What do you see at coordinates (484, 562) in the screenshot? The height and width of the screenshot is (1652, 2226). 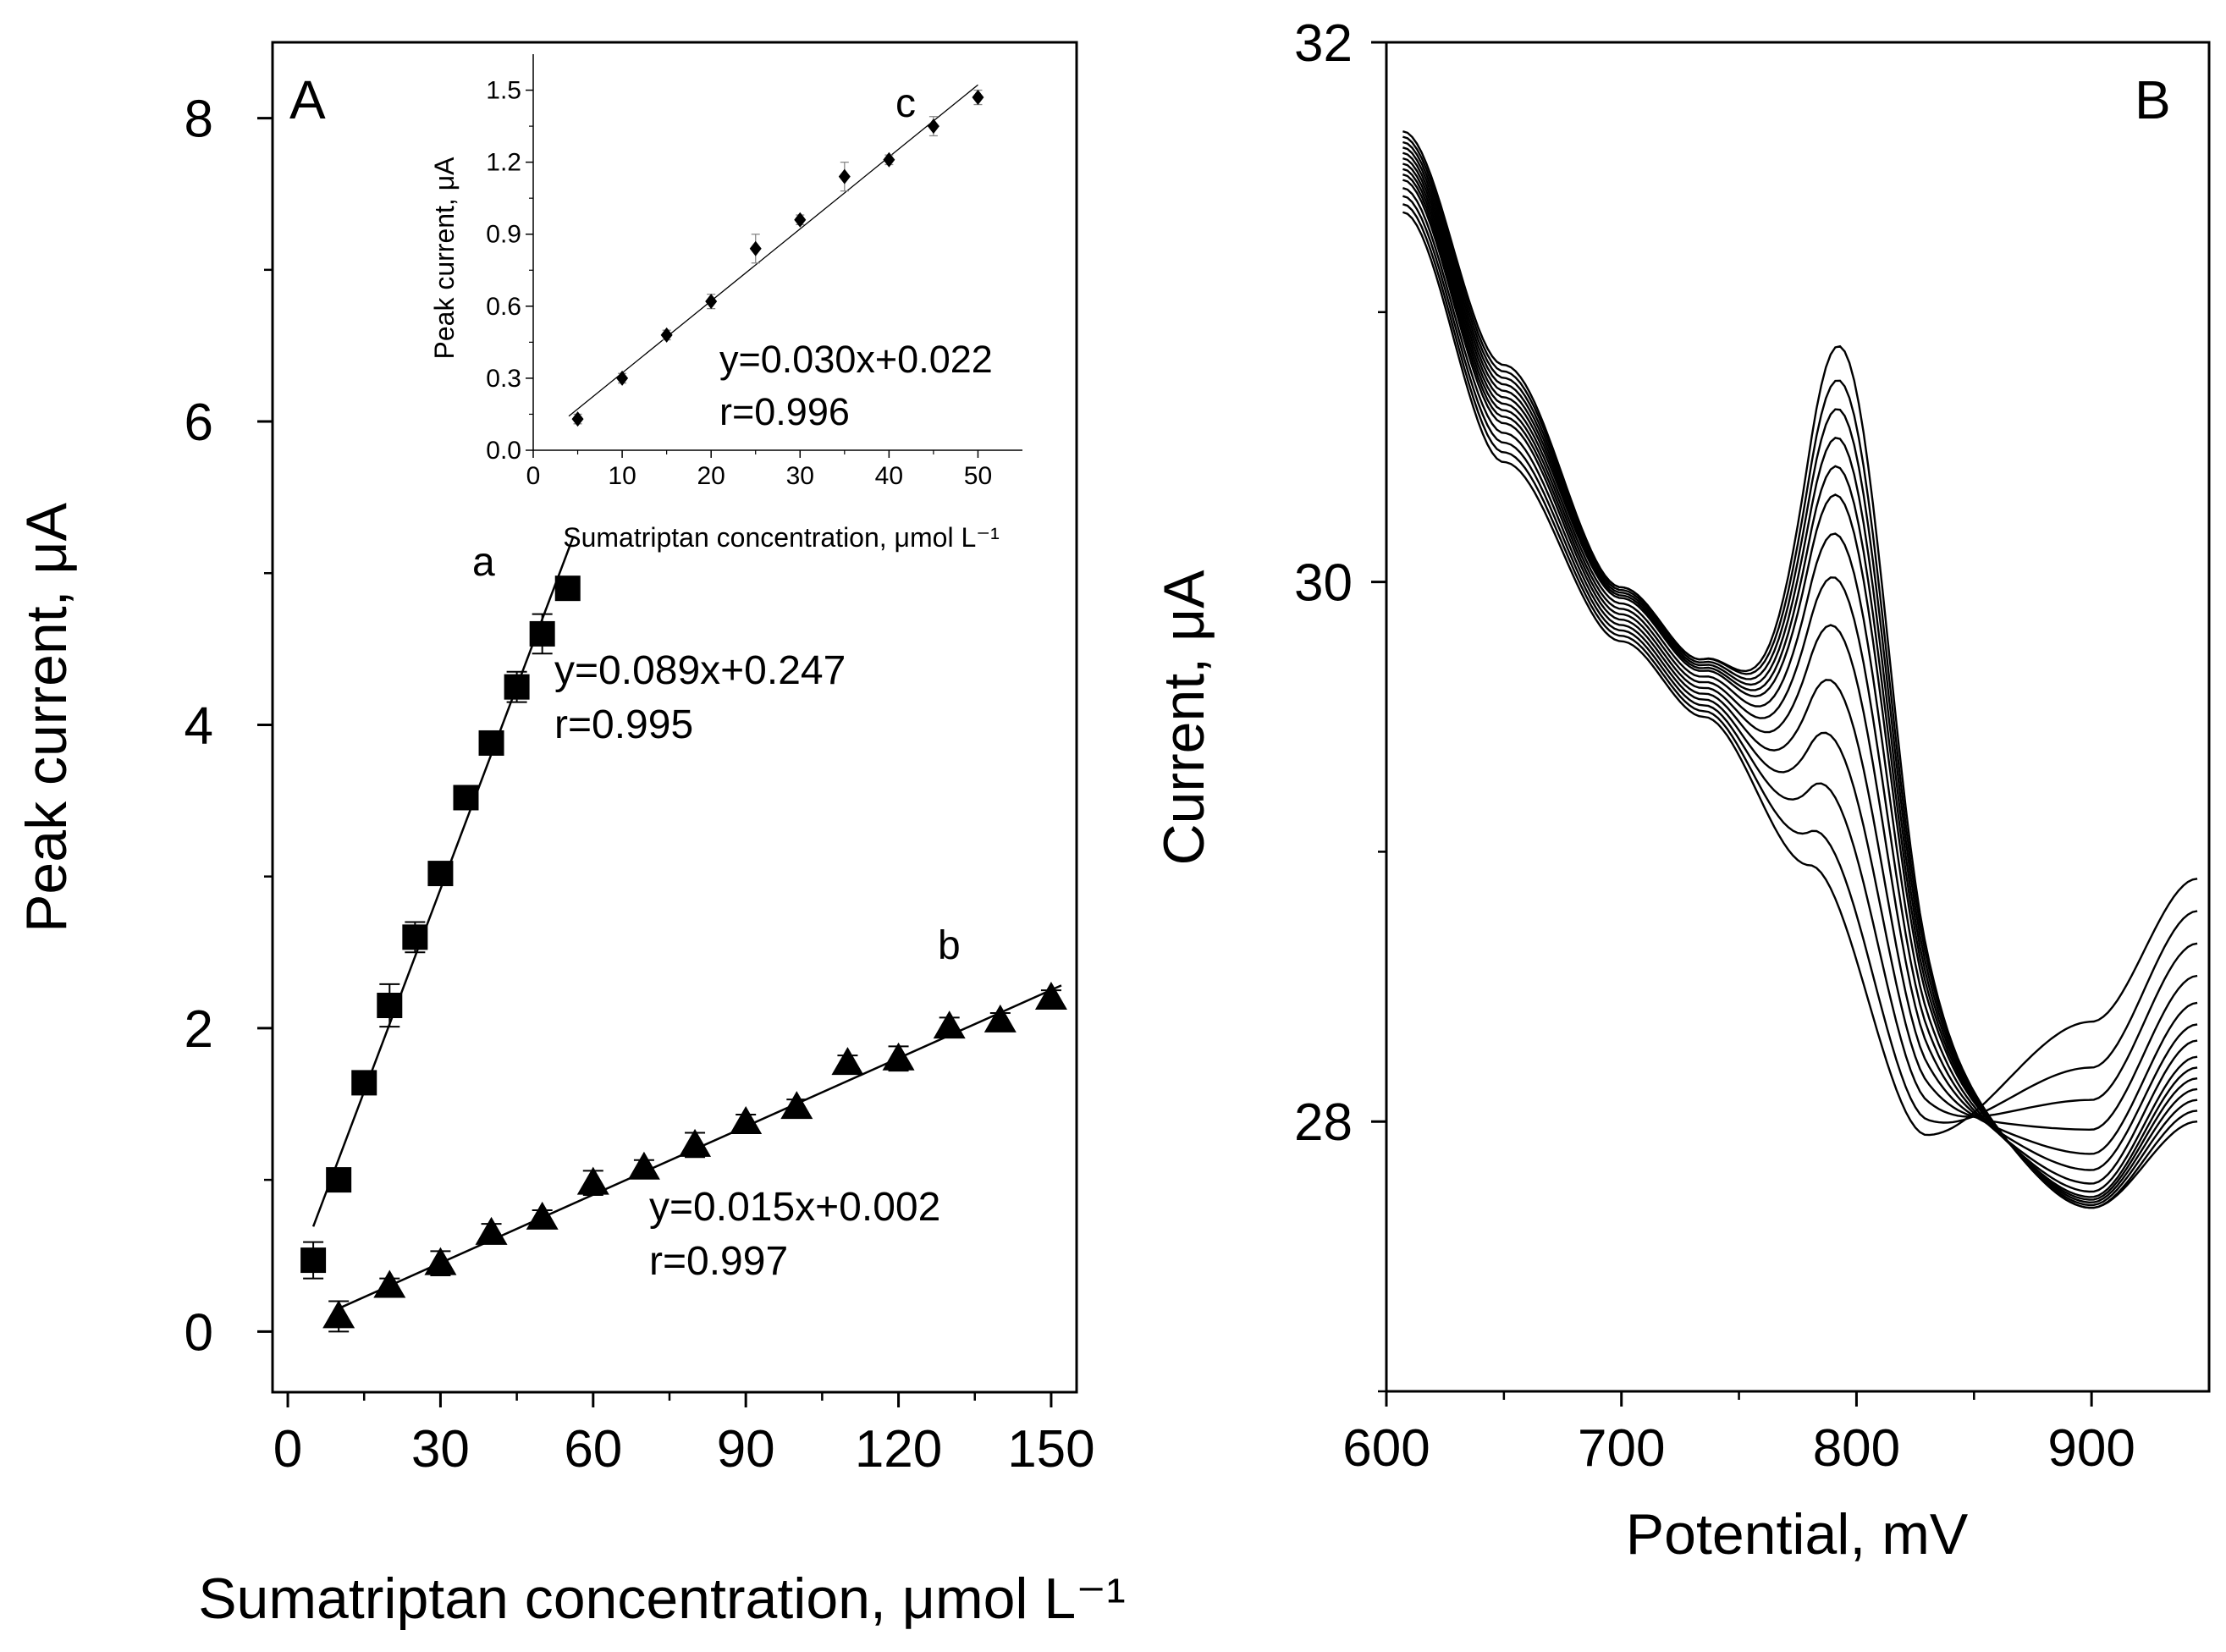 I see `series-a-label: a` at bounding box center [484, 562].